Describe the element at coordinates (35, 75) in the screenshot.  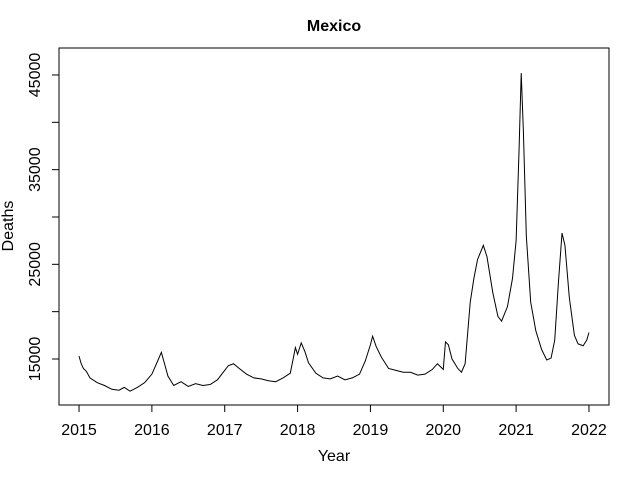
I see `y-tick-label: 45000` at that location.